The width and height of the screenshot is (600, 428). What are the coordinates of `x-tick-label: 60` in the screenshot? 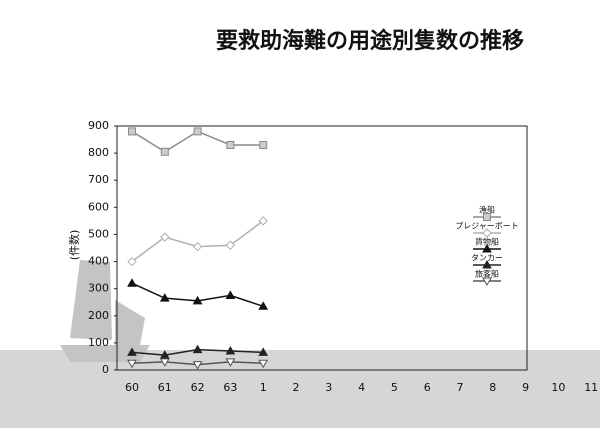 It's located at (132, 387).